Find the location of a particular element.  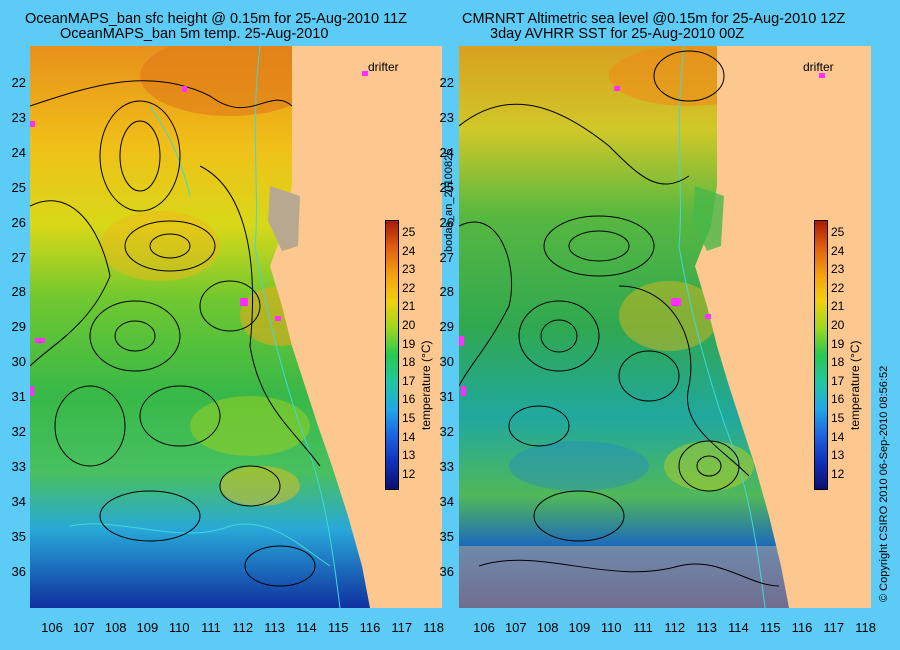

colorbar-tick-label: 23 is located at coordinates (409, 269).